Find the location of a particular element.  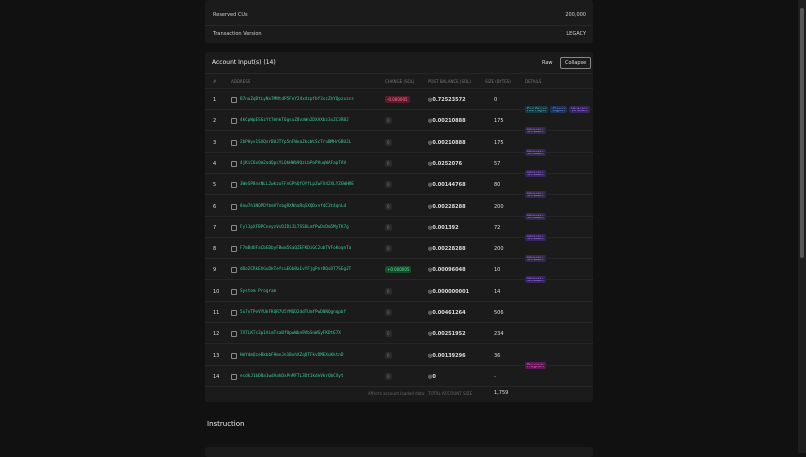

account-address: 7XTLKTc3p1AimTsaBfUpwWbn9VbSnWSyFKDtE7X is located at coordinates (290, 334).